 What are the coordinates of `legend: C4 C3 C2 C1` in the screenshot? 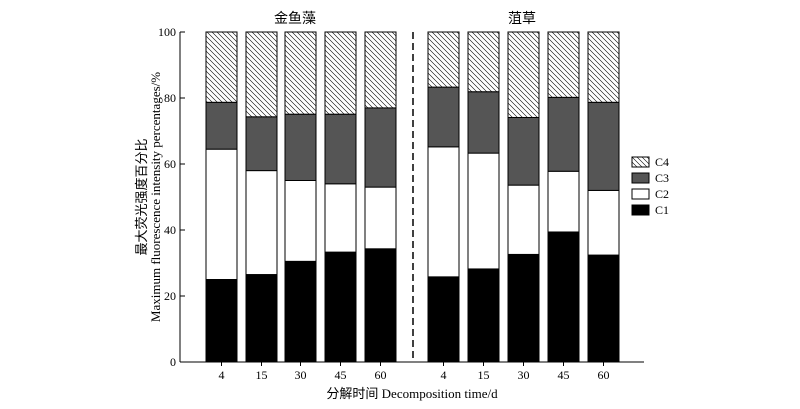 It's located at (650, 186).